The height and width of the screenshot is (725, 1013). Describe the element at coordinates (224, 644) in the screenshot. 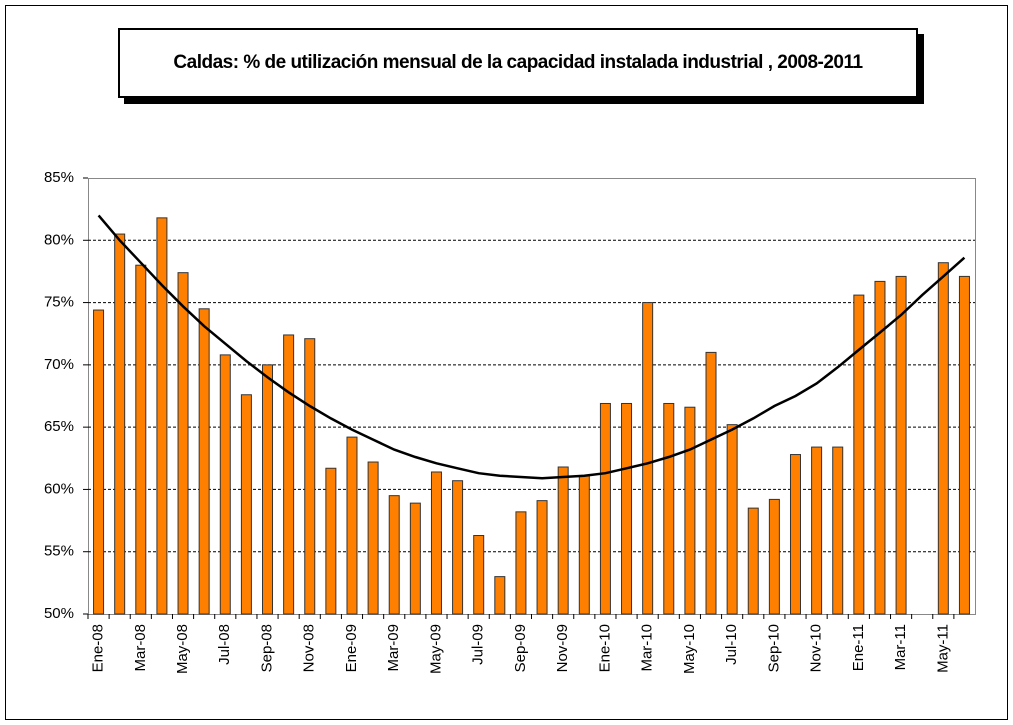

I see `x-tick-label: Jul-08` at that location.